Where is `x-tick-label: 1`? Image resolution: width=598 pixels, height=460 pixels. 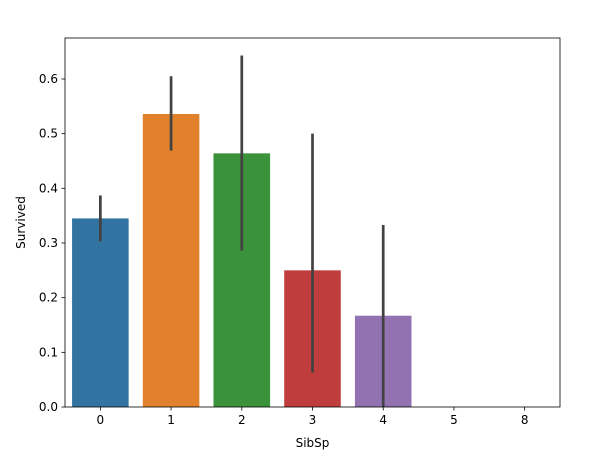
x-tick-label: 1 is located at coordinates (171, 420).